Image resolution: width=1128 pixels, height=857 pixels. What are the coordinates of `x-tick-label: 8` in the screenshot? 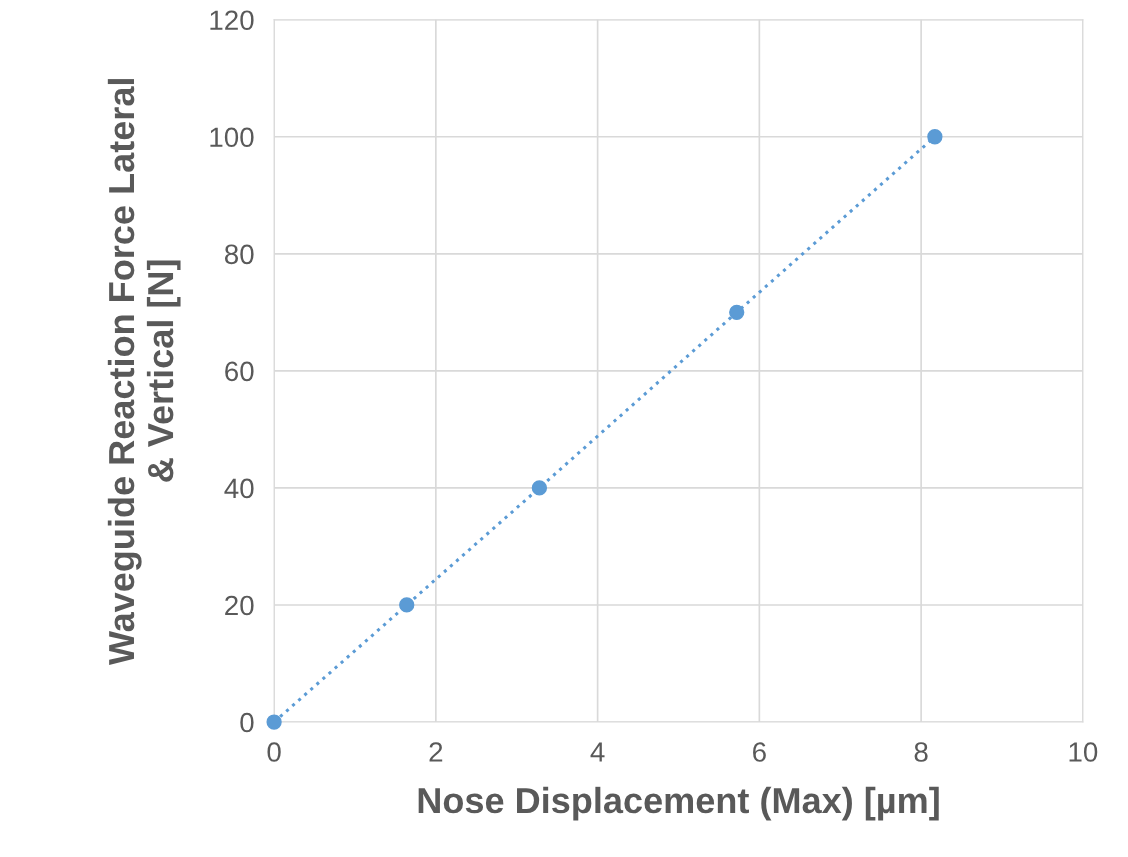 It's located at (921, 752).